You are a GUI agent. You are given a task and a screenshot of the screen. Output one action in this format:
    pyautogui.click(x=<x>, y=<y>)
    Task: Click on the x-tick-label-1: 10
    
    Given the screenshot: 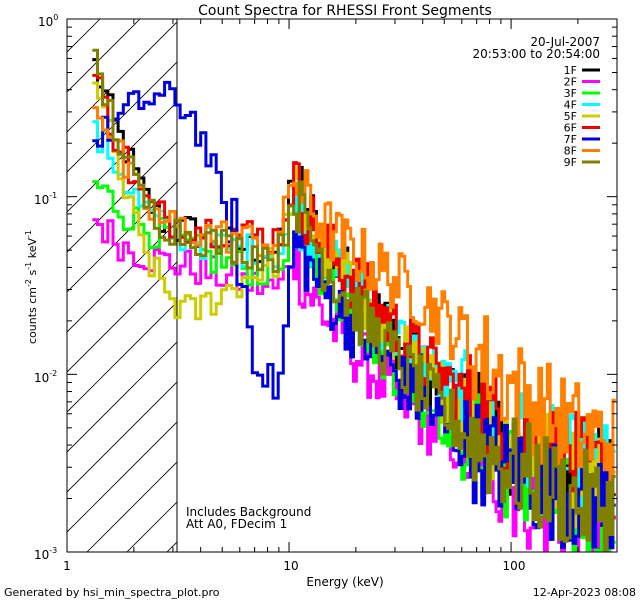 What is the action you would take?
    pyautogui.click(x=290, y=566)
    